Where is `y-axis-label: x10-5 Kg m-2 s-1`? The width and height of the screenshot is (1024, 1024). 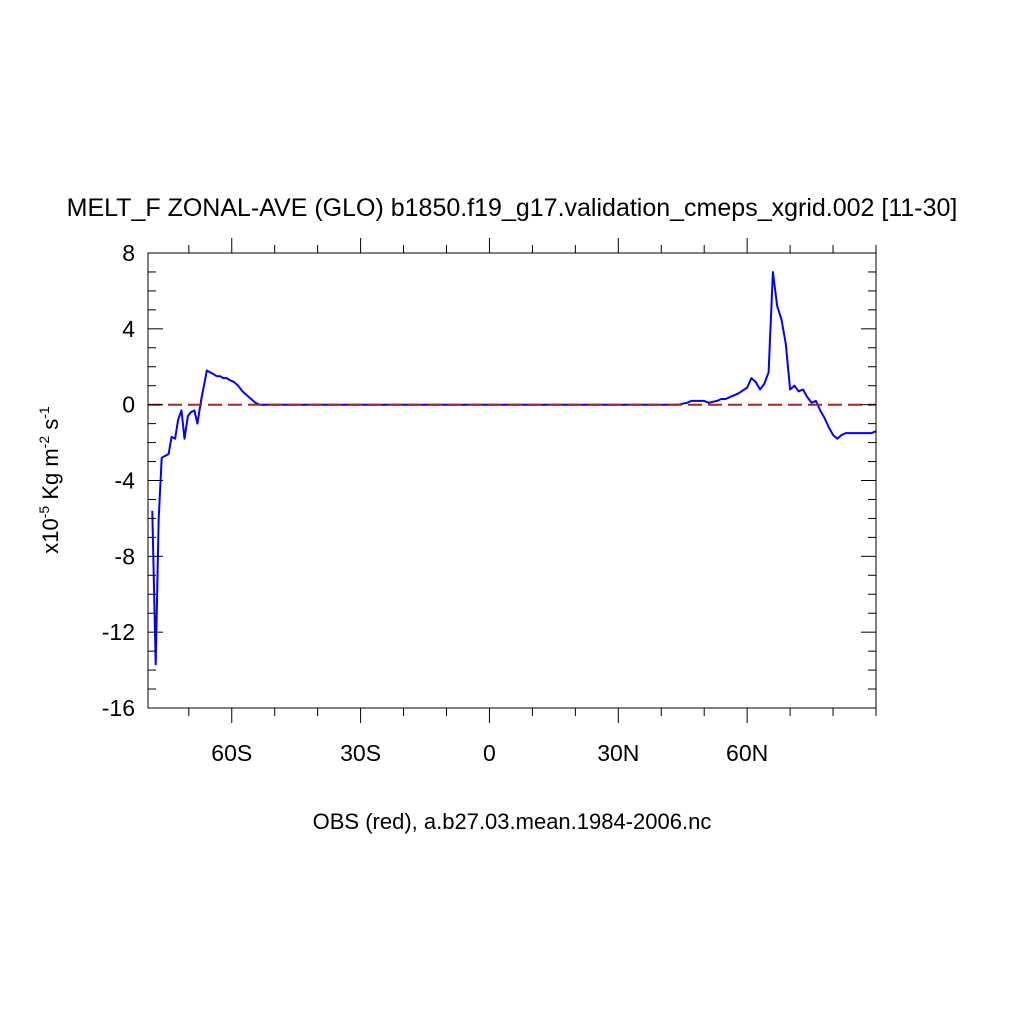 y-axis-label: x10-5 Kg m-2 s-1 is located at coordinates (49, 480).